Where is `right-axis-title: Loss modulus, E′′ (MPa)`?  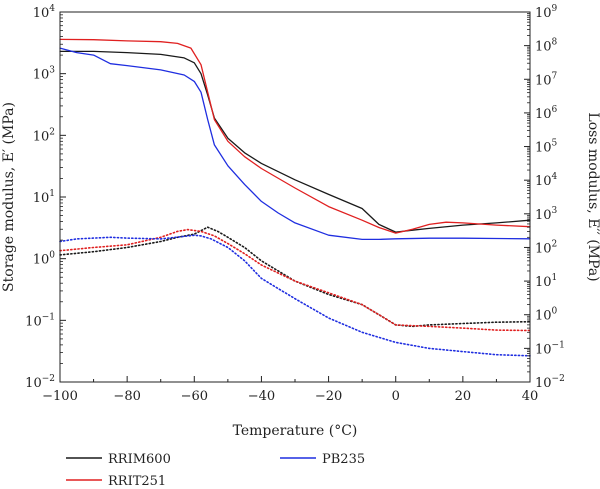
right-axis-title: Loss modulus, E′′ (MPa) is located at coordinates (592, 196).